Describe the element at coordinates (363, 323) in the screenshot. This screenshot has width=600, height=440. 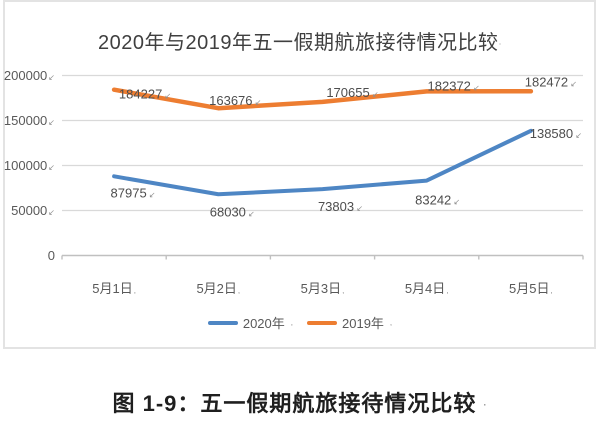
I see `legend-label: 2019年` at that location.